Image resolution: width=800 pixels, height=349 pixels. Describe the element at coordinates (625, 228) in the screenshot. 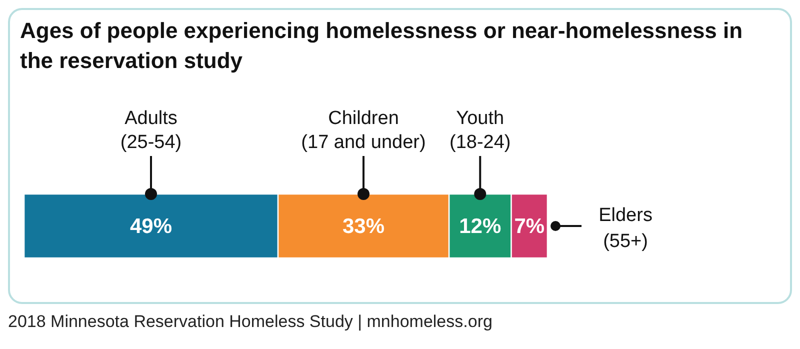

I see `text: Elders (55+)` at that location.